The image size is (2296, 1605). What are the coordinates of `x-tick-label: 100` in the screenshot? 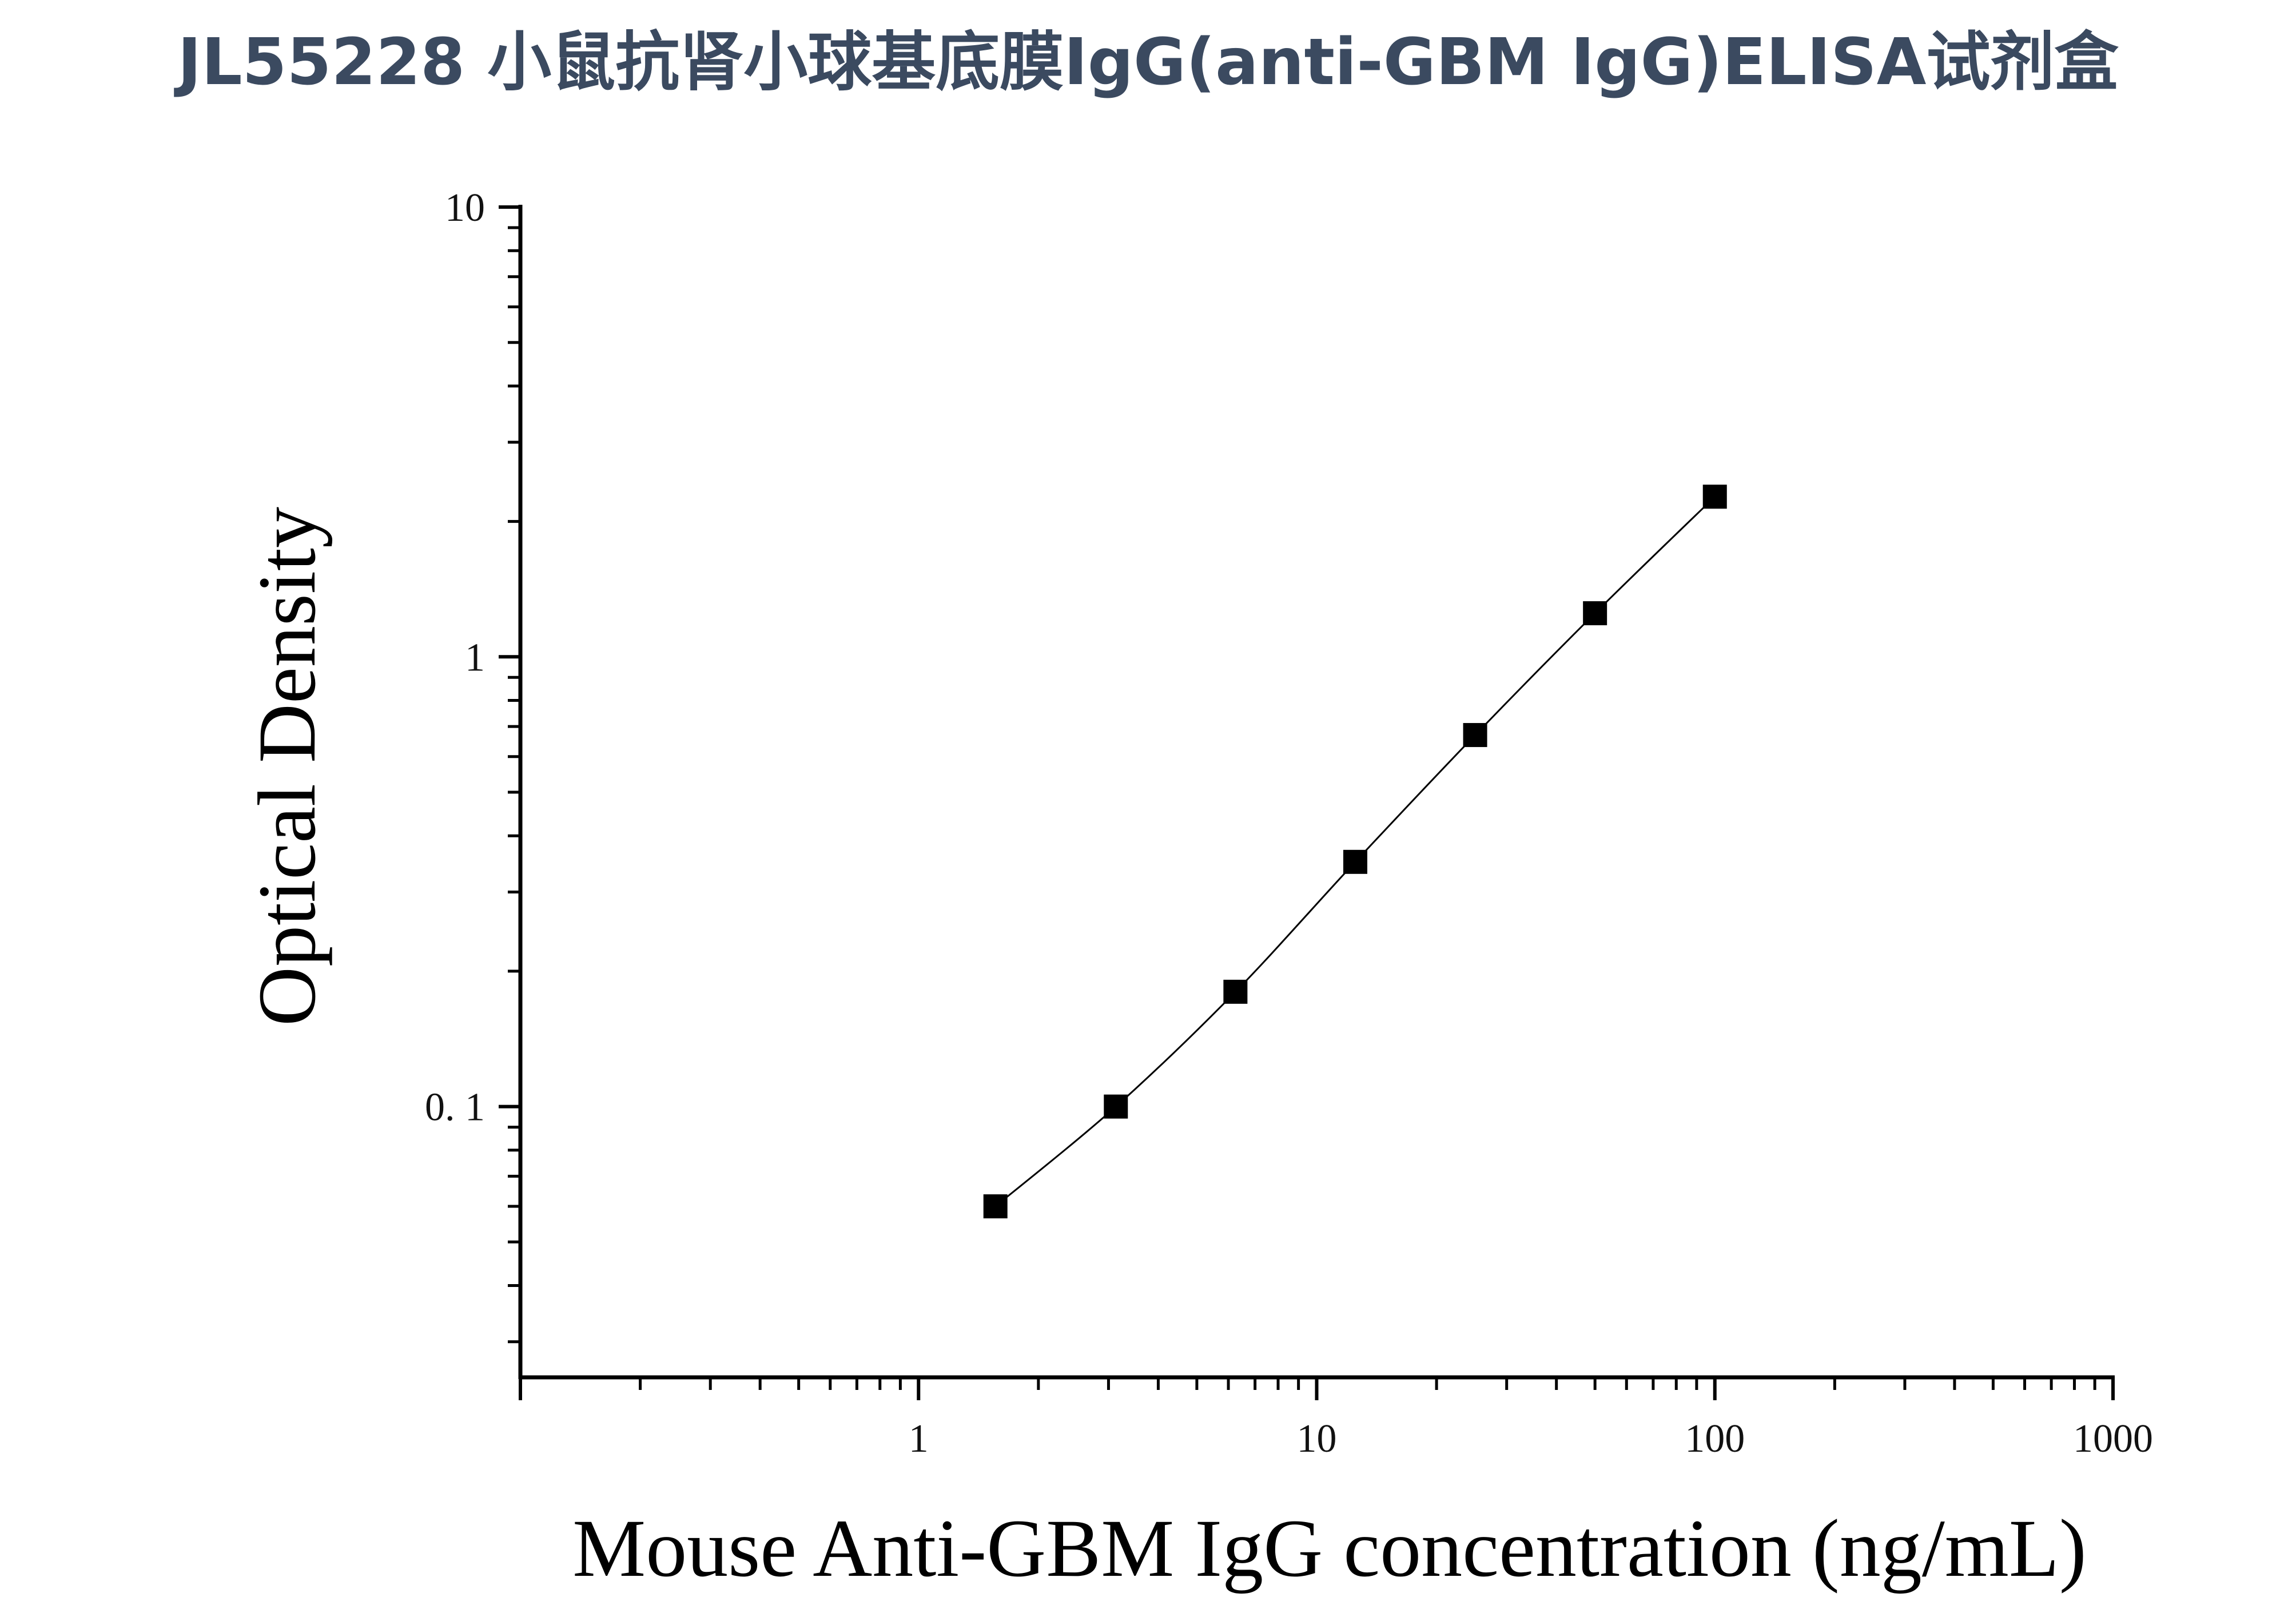 It's located at (1715, 1439).